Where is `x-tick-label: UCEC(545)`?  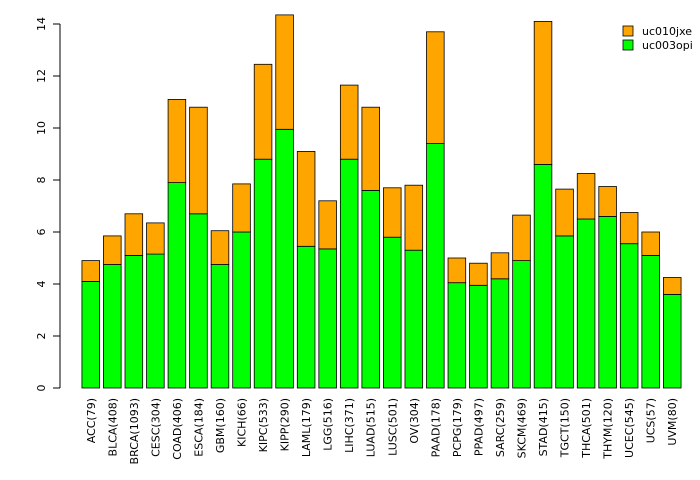 x-tick-label: UCEC(545) is located at coordinates (629, 428).